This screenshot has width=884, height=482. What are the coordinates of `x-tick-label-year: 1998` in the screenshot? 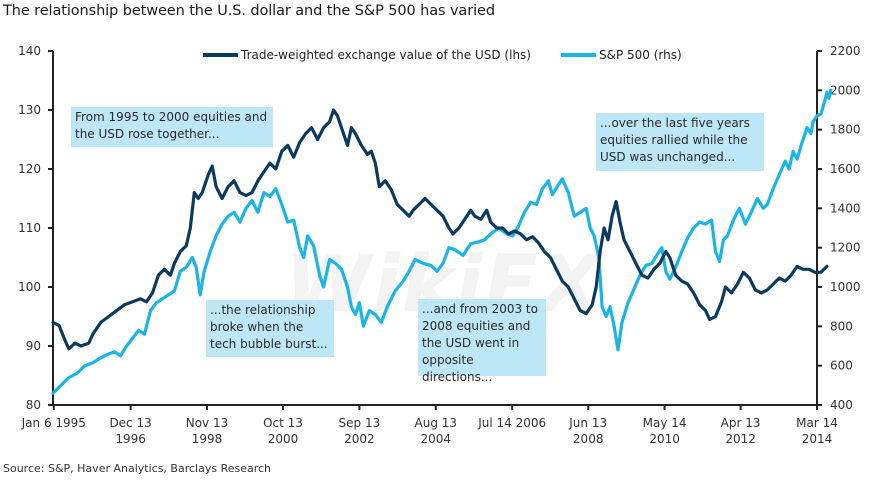 It's located at (207, 439).